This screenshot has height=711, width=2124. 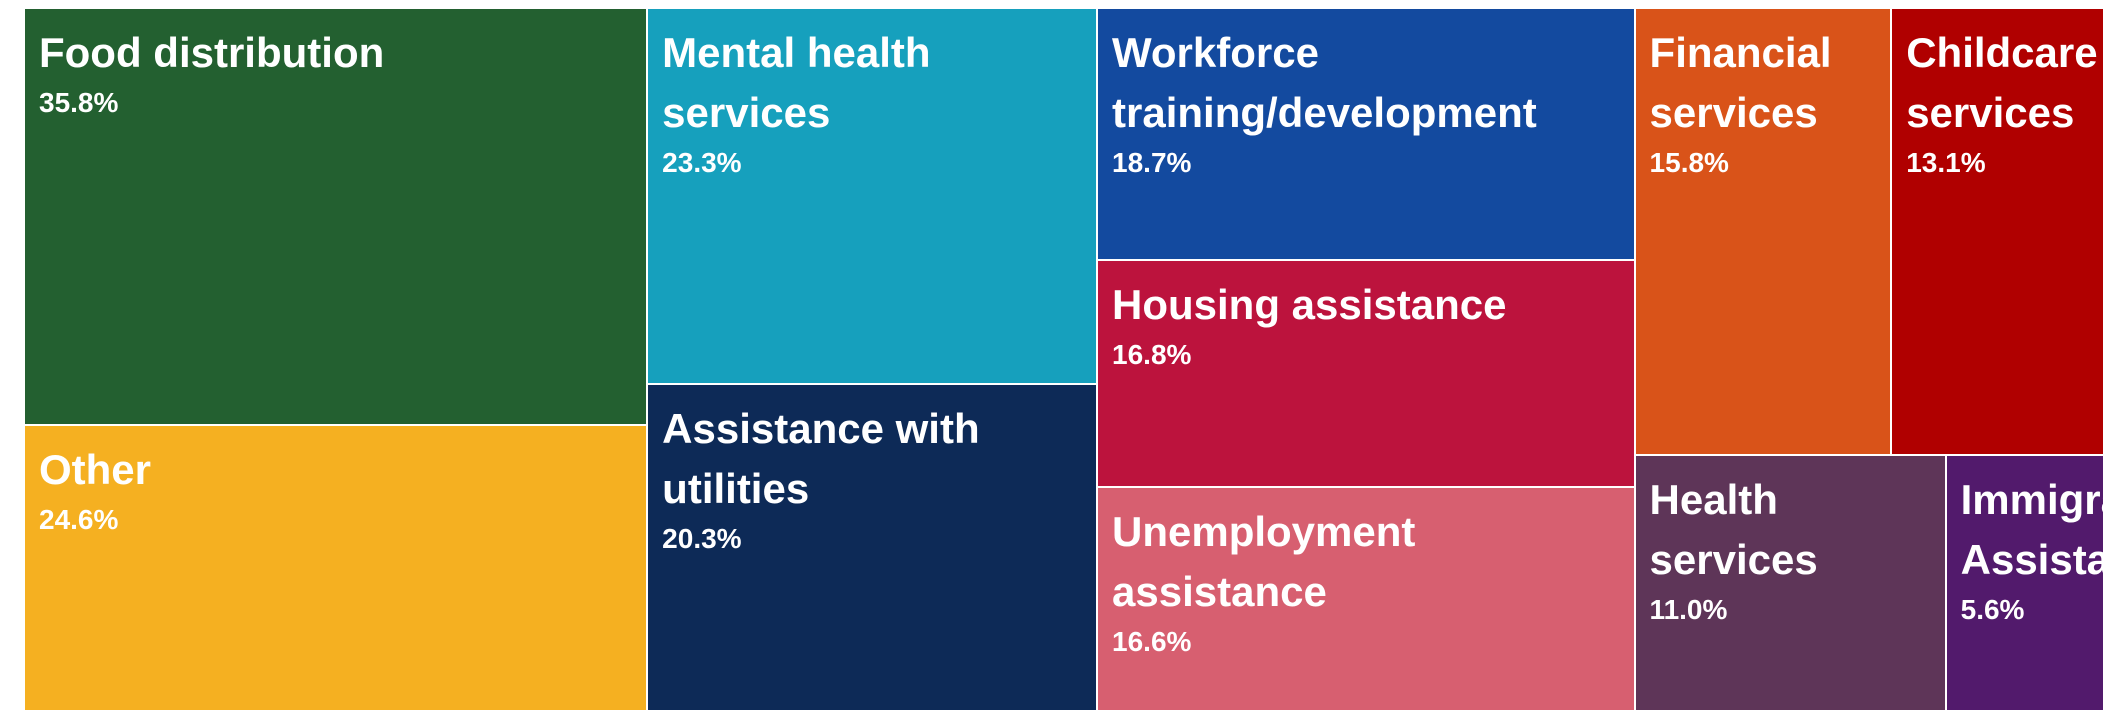 I want to click on tile: Immigration Assistance 5.6%, so click(x=2024, y=582).